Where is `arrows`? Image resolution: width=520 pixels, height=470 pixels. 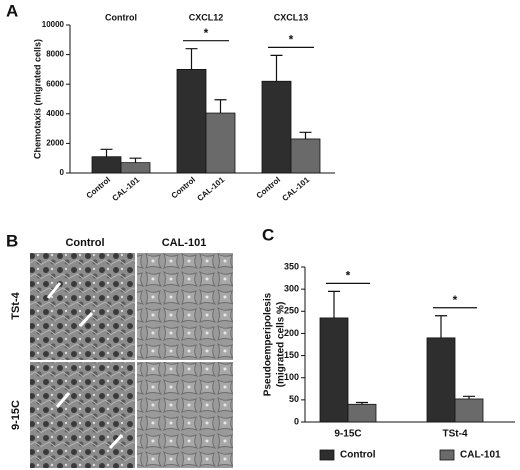 arrows is located at coordinates (85, 366).